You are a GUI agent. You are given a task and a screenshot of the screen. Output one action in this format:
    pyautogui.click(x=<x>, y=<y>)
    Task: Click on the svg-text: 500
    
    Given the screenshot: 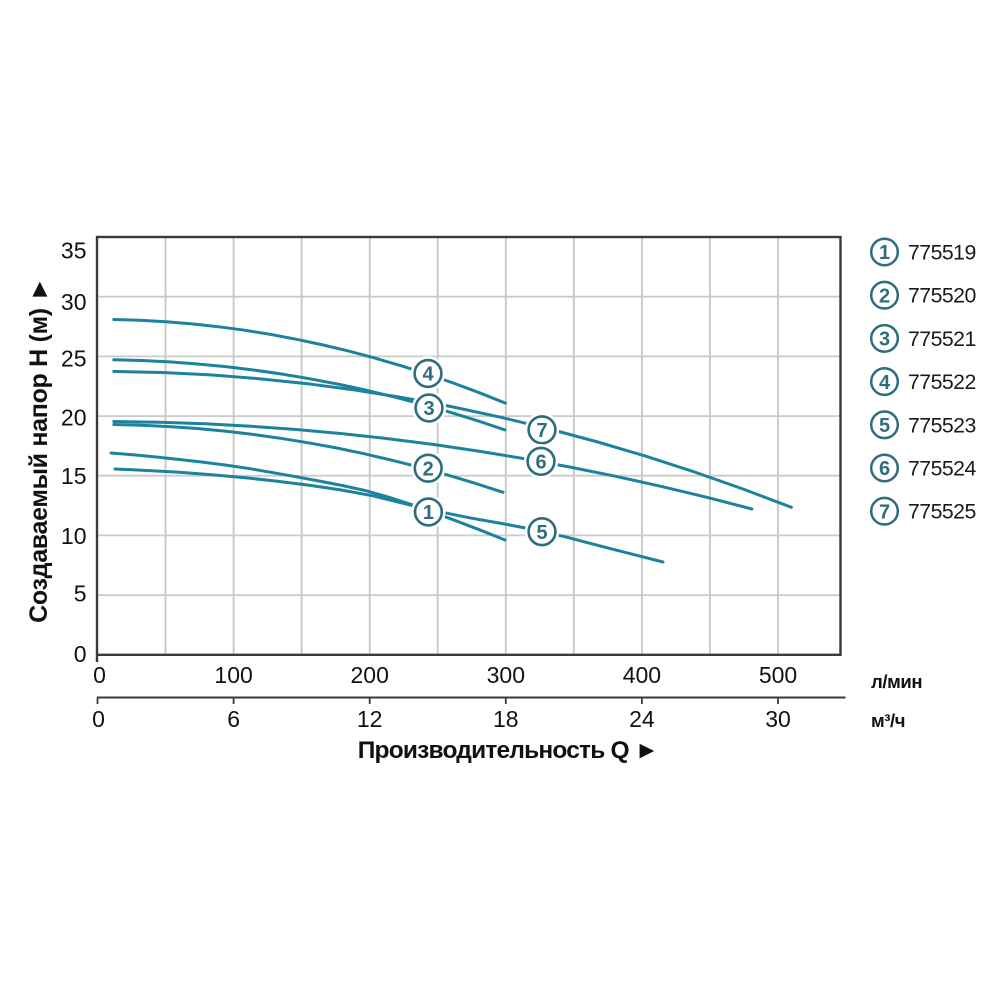 What is the action you would take?
    pyautogui.click(x=778, y=675)
    